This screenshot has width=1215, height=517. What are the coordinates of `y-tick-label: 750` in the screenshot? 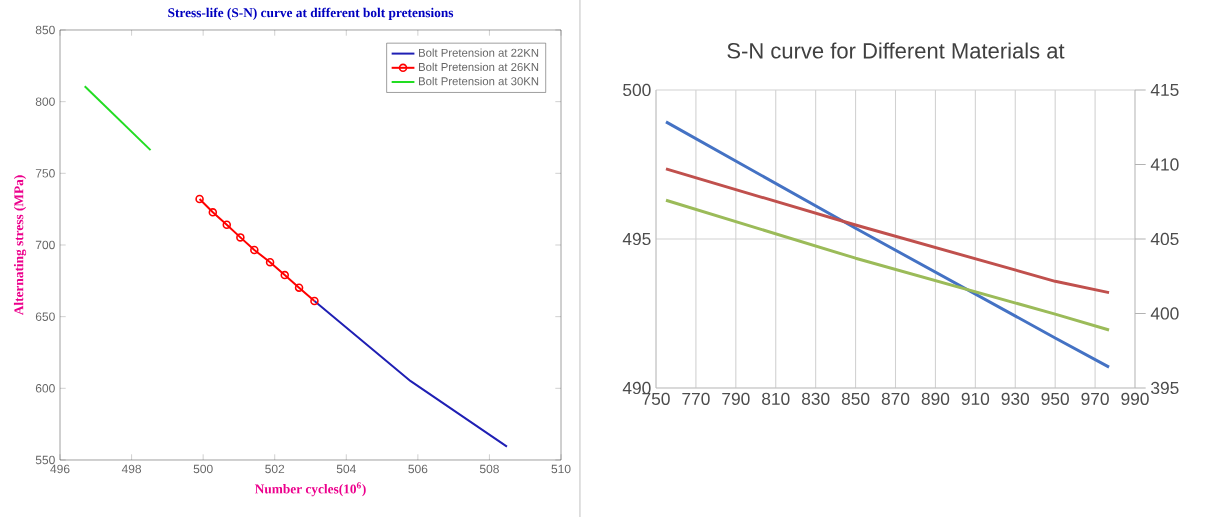 It's located at (45, 173).